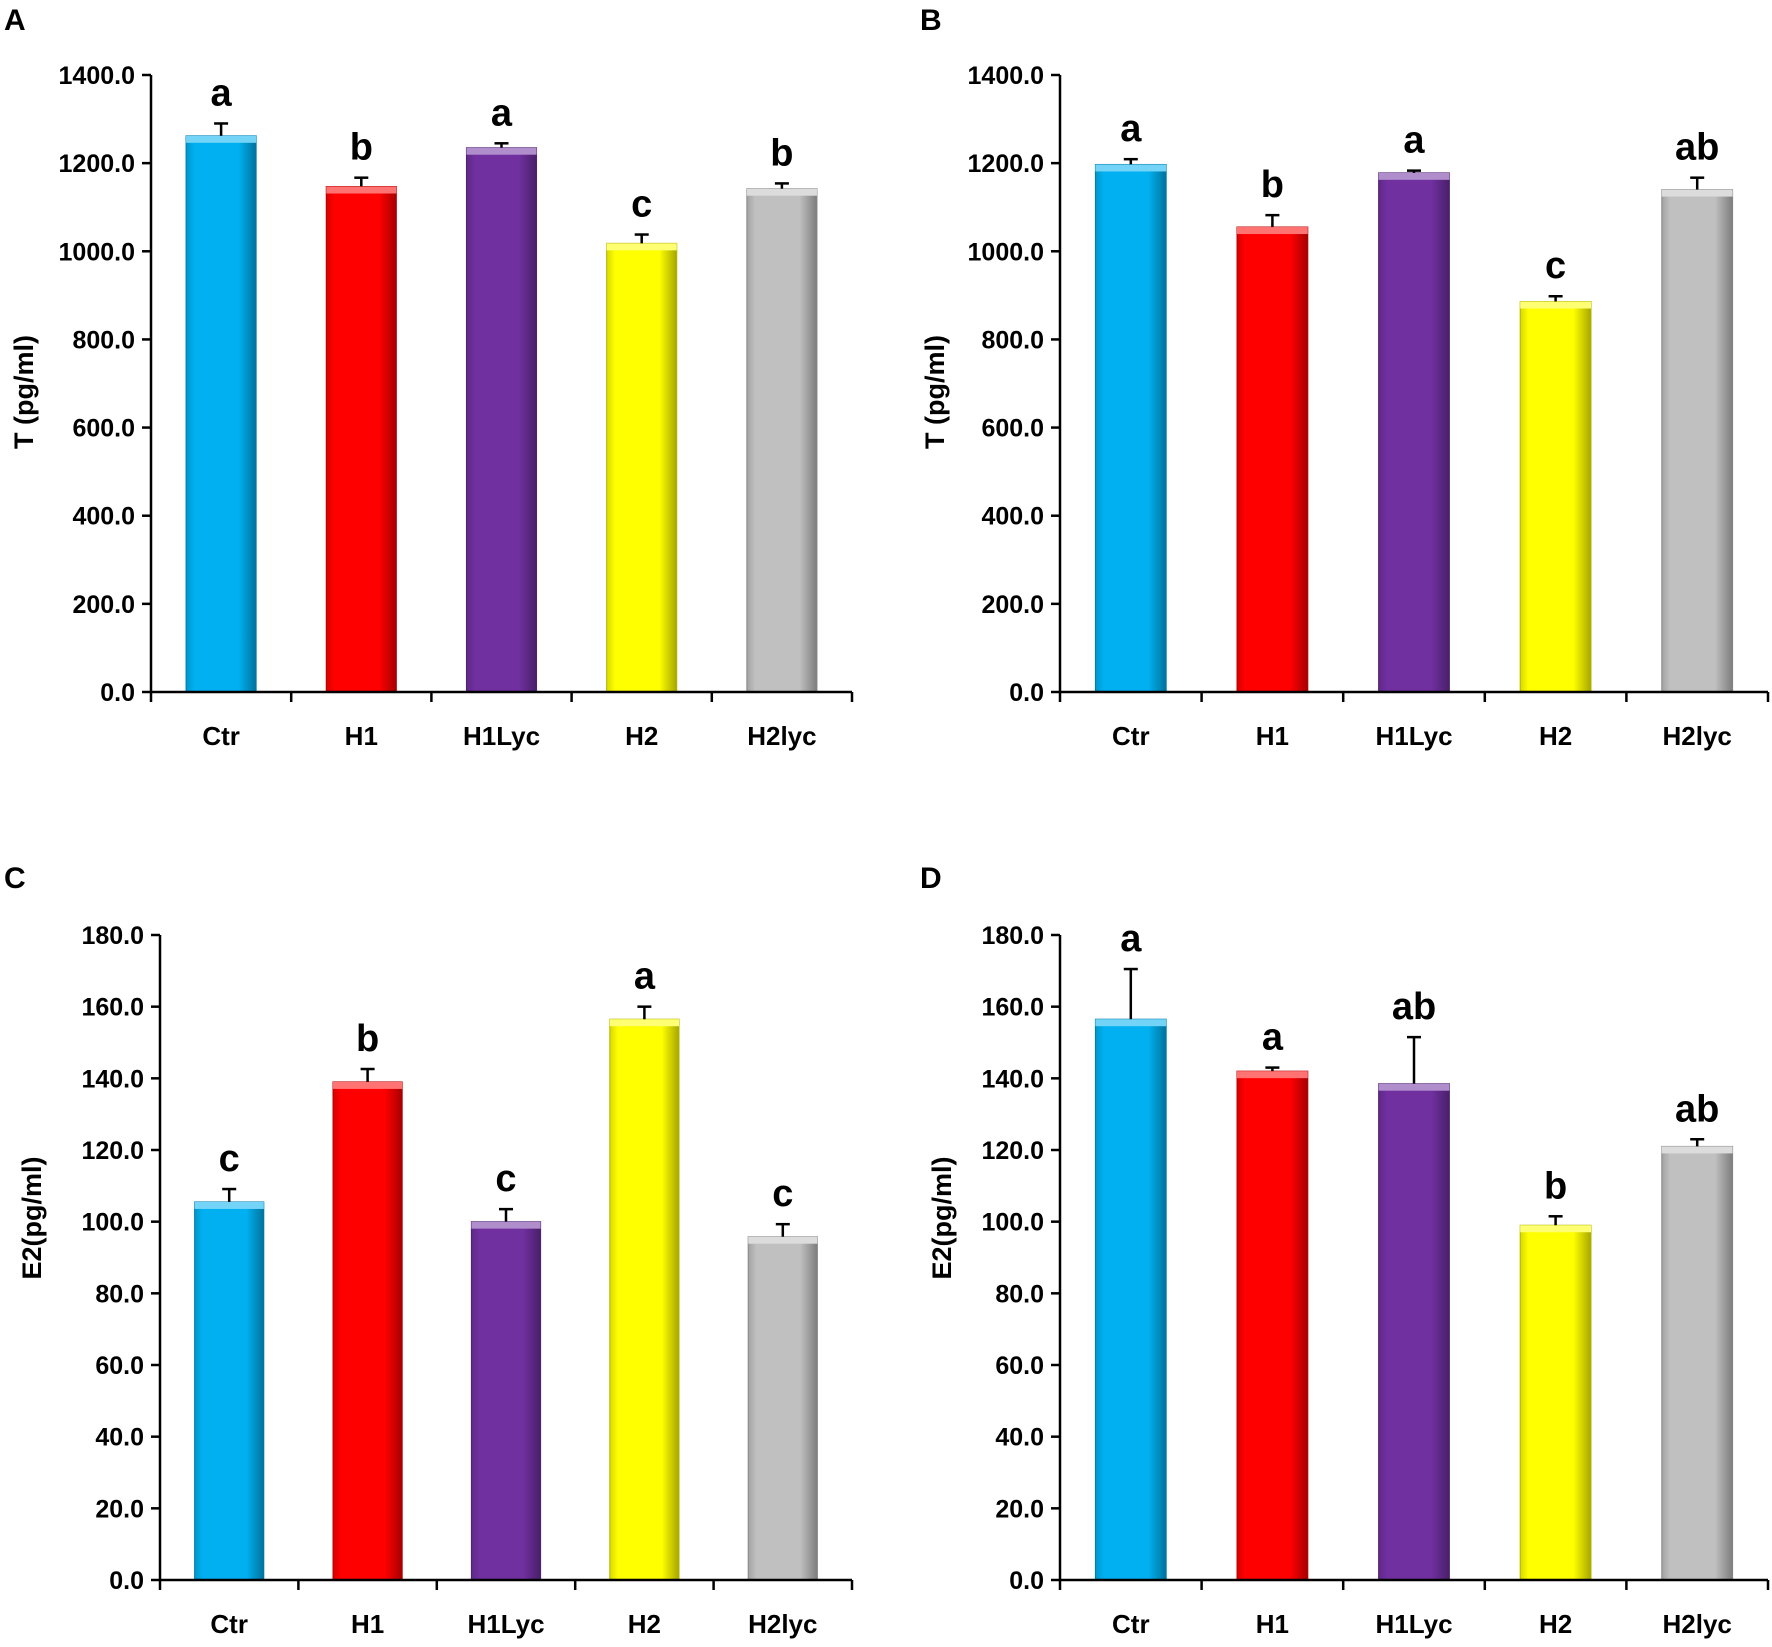 This screenshot has height=1647, width=1772. What do you see at coordinates (119, 1509) in the screenshot?
I see `y-tick-label: 20.0` at bounding box center [119, 1509].